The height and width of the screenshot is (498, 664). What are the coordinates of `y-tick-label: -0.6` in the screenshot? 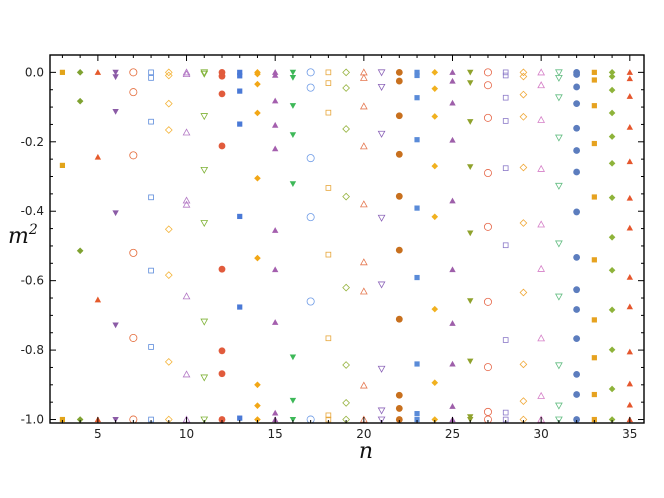 It's located at (32, 281).